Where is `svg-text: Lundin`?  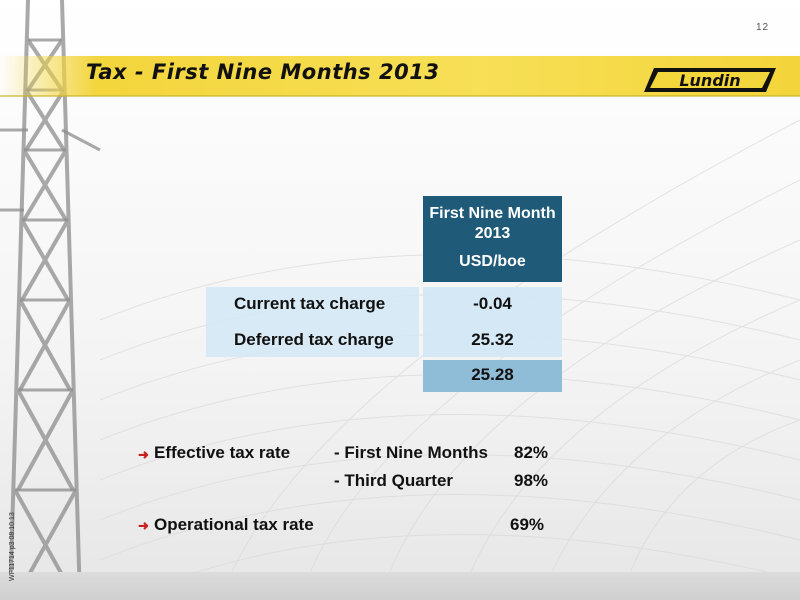
svg-text: Lundin is located at coordinates (709, 80).